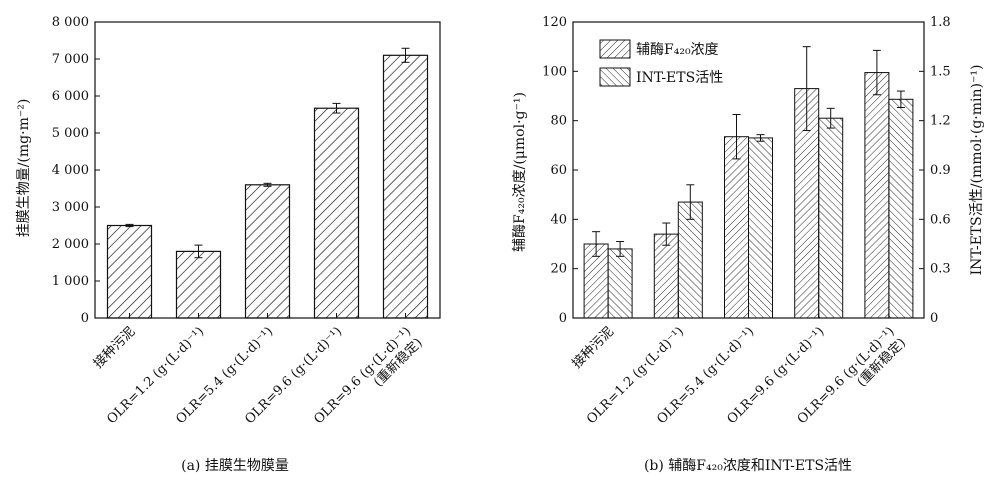 The width and height of the screenshot is (1002, 484). What do you see at coordinates (558, 121) in the screenshot?
I see `chart-b-ytick-label-left: 80` at bounding box center [558, 121].